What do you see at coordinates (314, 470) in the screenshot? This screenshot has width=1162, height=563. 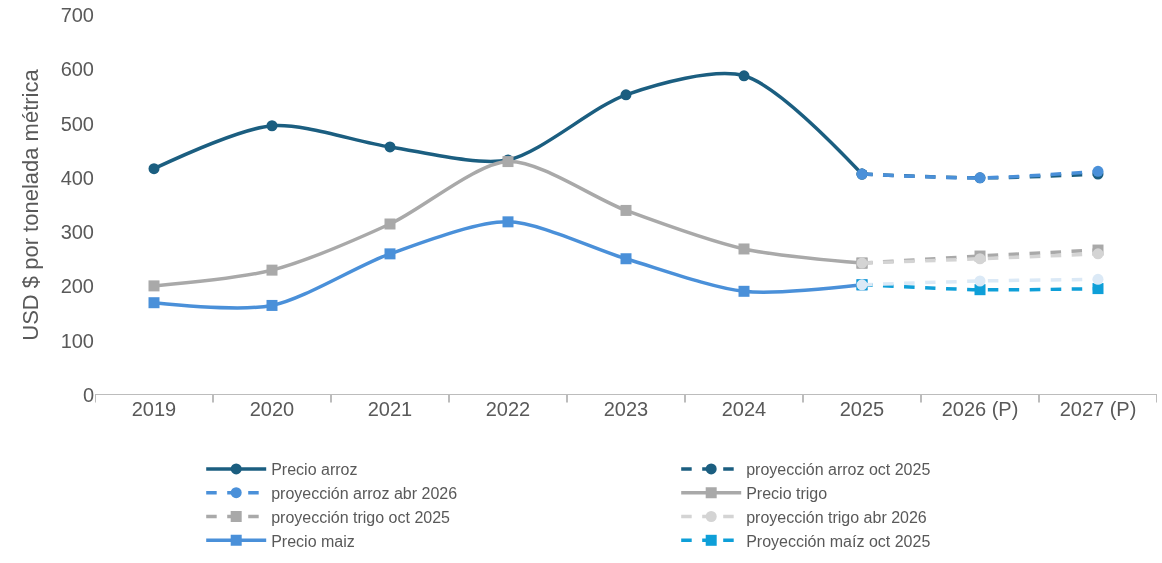 I see `legend-label: Precio arroz` at bounding box center [314, 470].